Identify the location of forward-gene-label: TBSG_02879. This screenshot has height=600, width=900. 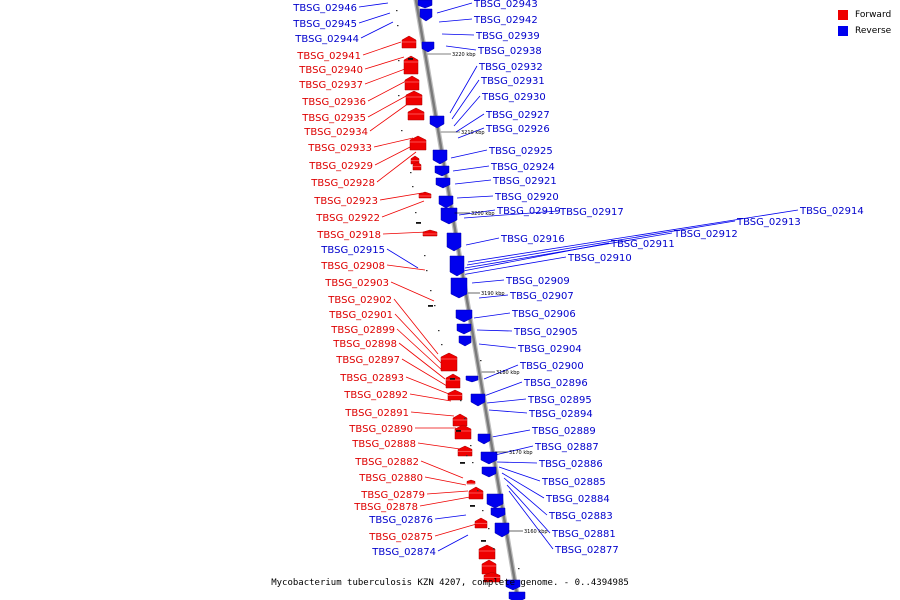
(392, 495).